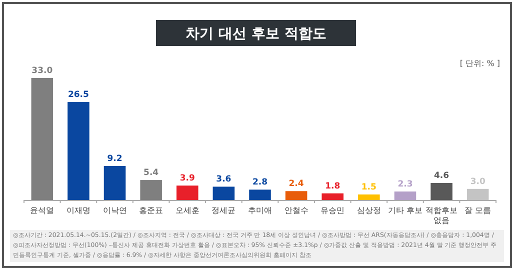 This screenshot has width=514, height=268. I want to click on data-label: 1.5, so click(369, 187).